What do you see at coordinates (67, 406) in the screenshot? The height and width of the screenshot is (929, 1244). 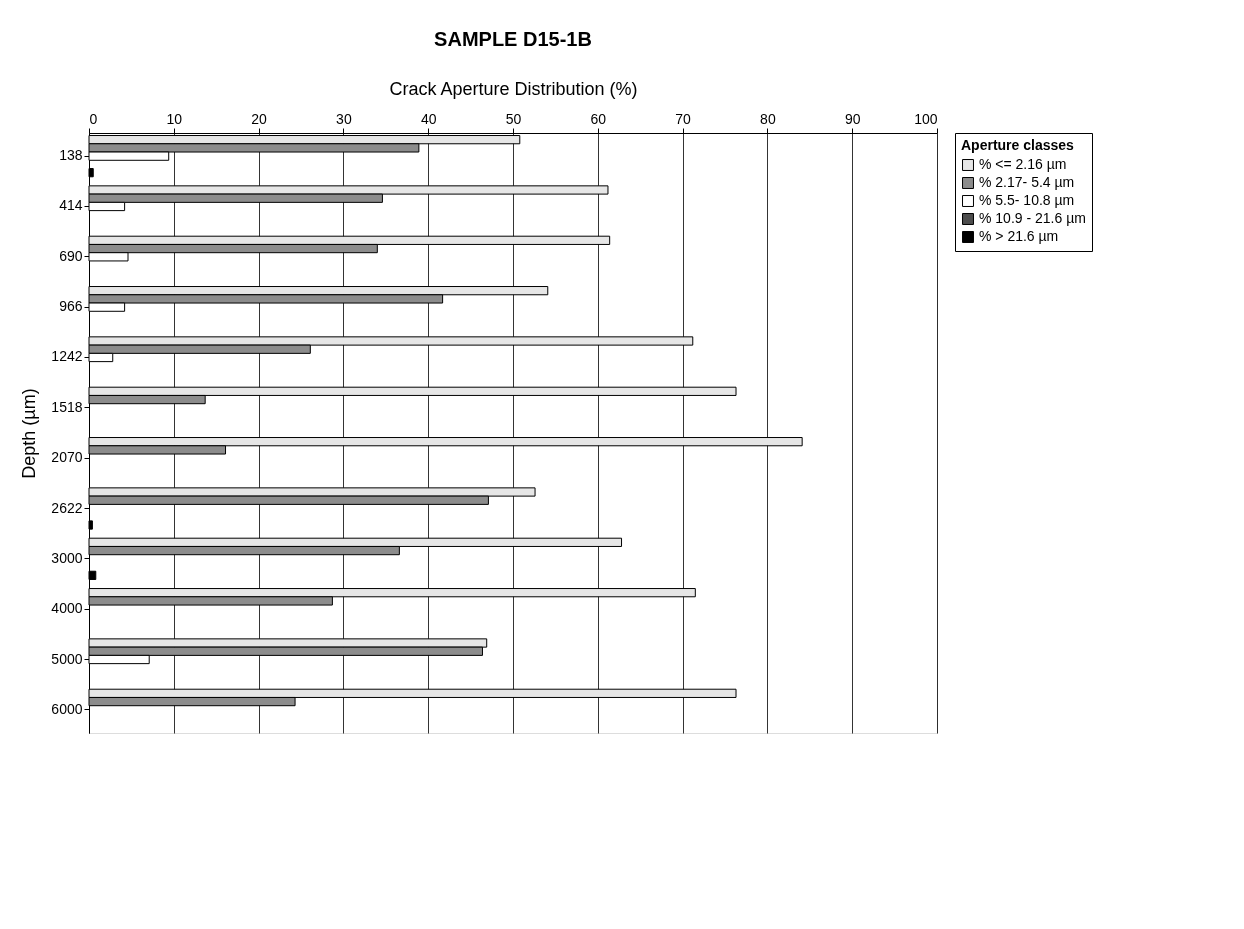 I see `y-tick-label: 1518` at bounding box center [67, 406].